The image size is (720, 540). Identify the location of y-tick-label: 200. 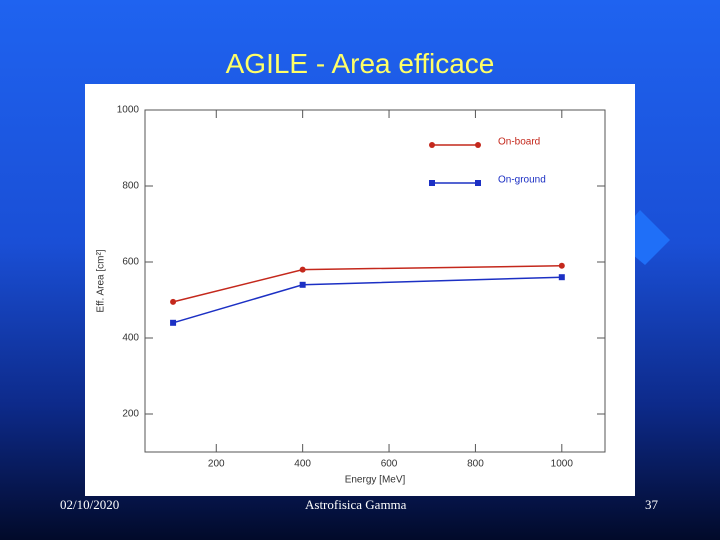
(130, 414).